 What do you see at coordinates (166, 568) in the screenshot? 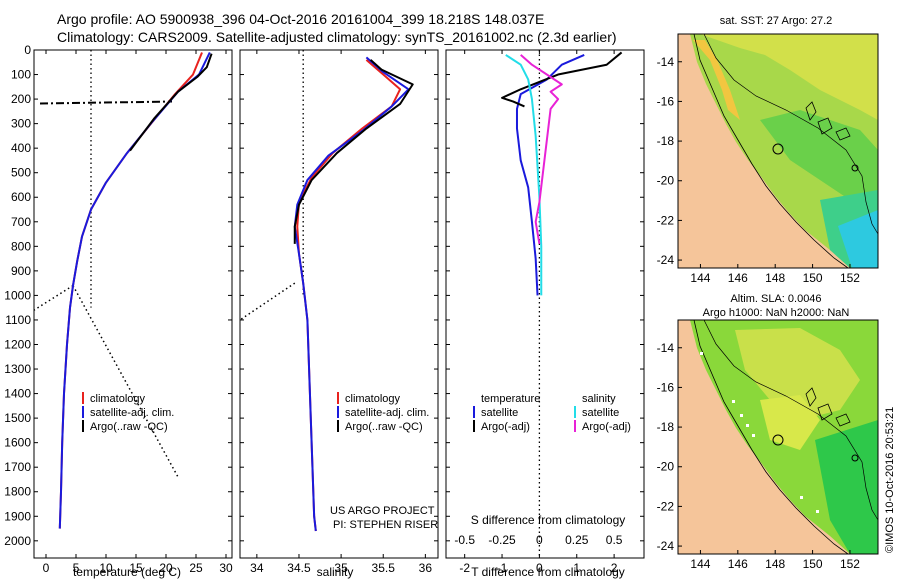
I see `x-tick-label: 20` at bounding box center [166, 568].